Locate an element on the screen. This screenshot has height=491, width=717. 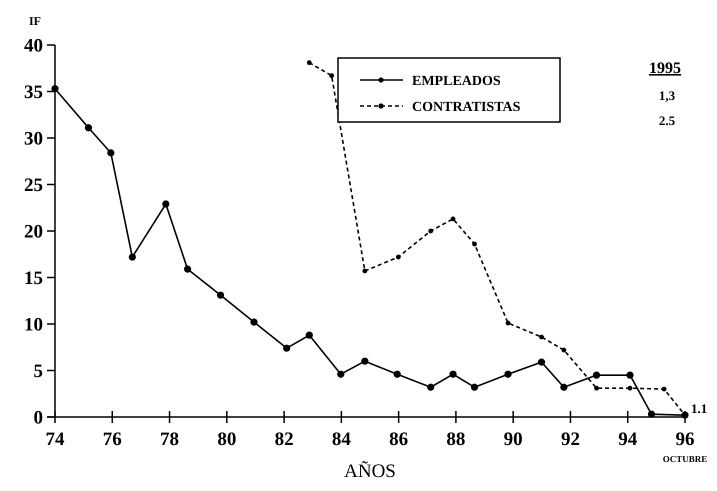
x-tick-label: 82 is located at coordinates (284, 439).